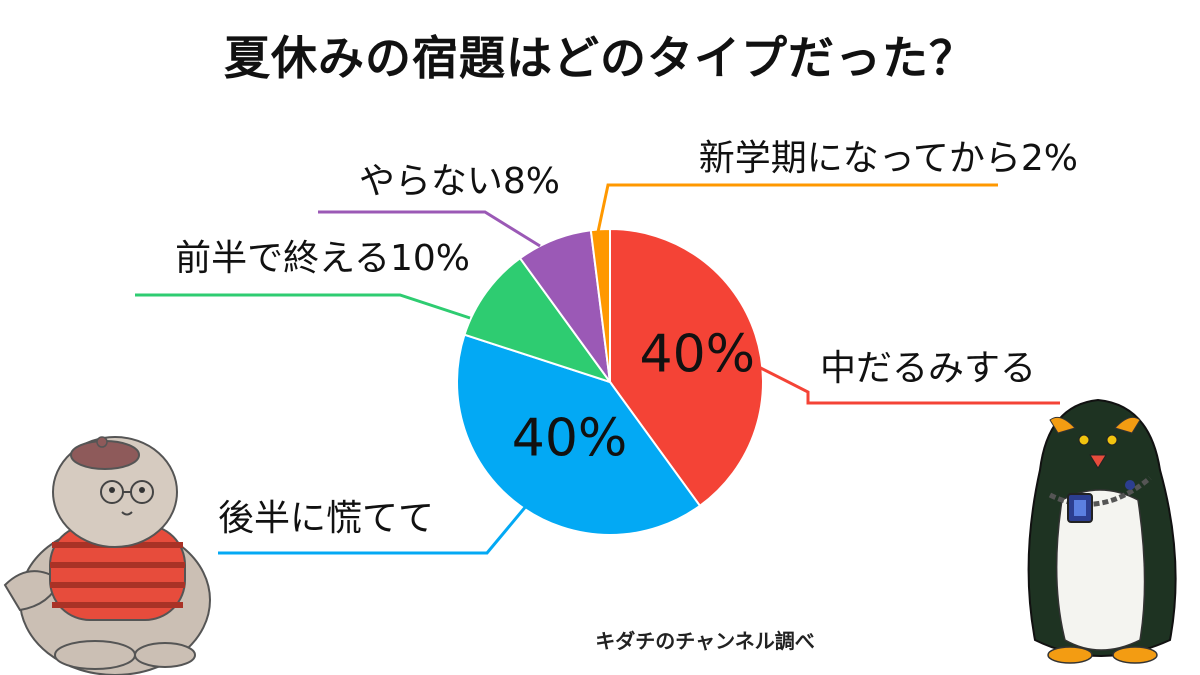 This screenshot has width=1200, height=675. What do you see at coordinates (322, 258) in the screenshot?
I see `slice-label: 前半で終える10%` at bounding box center [322, 258].